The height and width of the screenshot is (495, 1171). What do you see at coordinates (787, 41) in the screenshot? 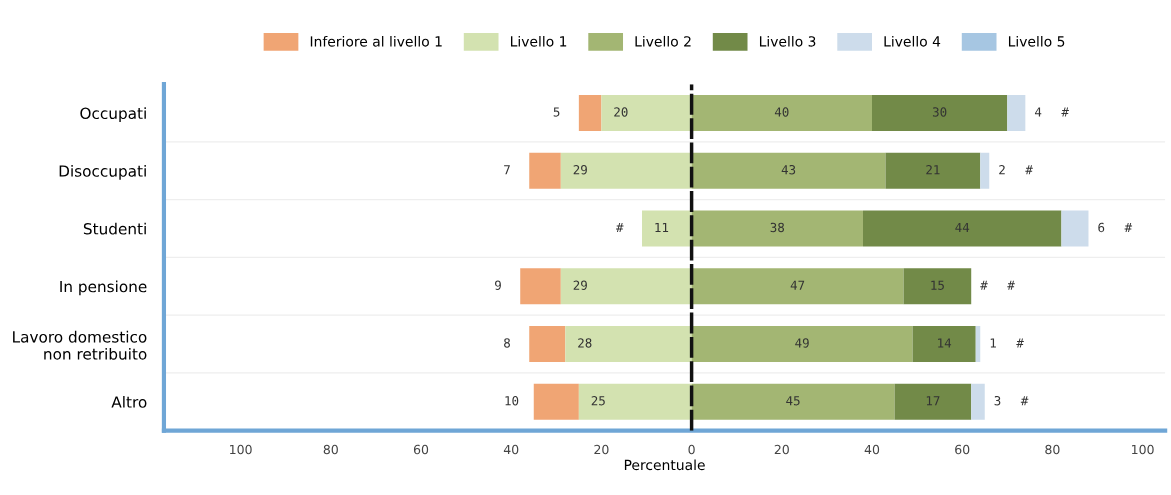
I see `legend-label: Livello 3` at bounding box center [787, 41].